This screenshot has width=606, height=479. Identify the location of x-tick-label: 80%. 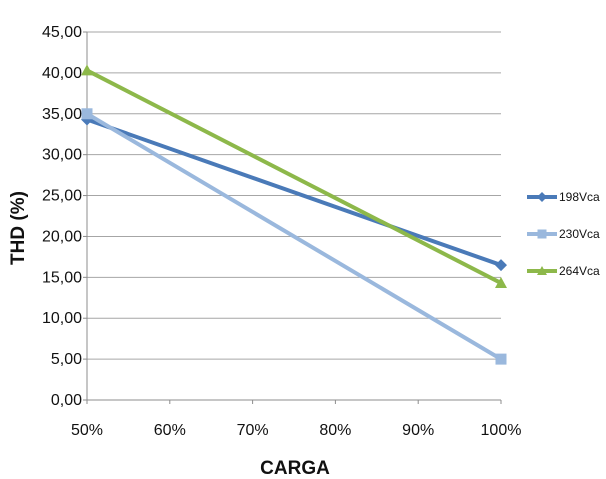
(335, 430).